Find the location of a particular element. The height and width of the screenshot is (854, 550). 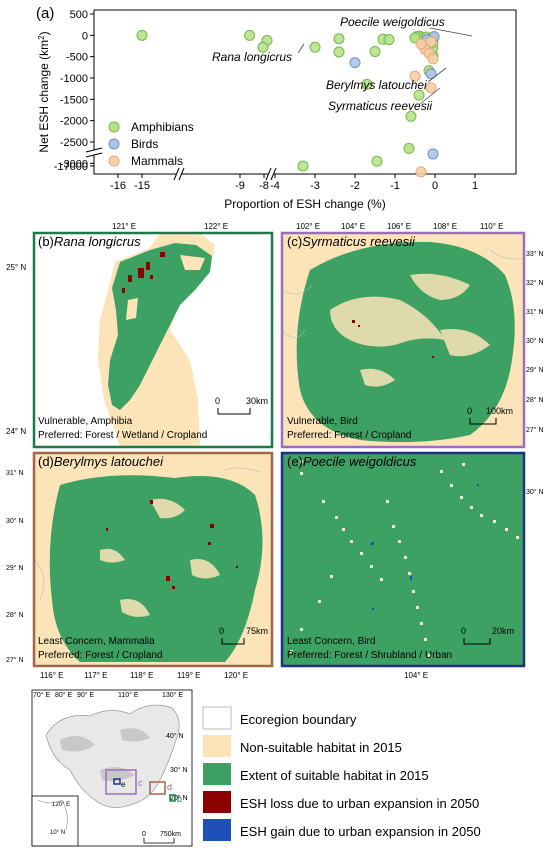

locator-box-e is located at coordinates (117, 781).